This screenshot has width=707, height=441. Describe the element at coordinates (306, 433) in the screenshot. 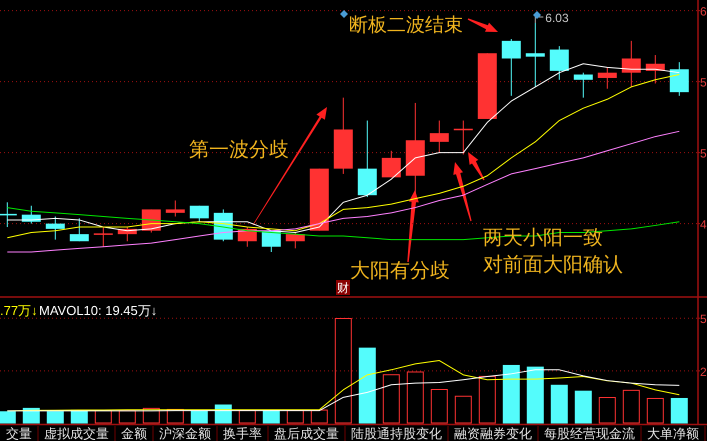

I see `text: 盘后成交量` at that location.